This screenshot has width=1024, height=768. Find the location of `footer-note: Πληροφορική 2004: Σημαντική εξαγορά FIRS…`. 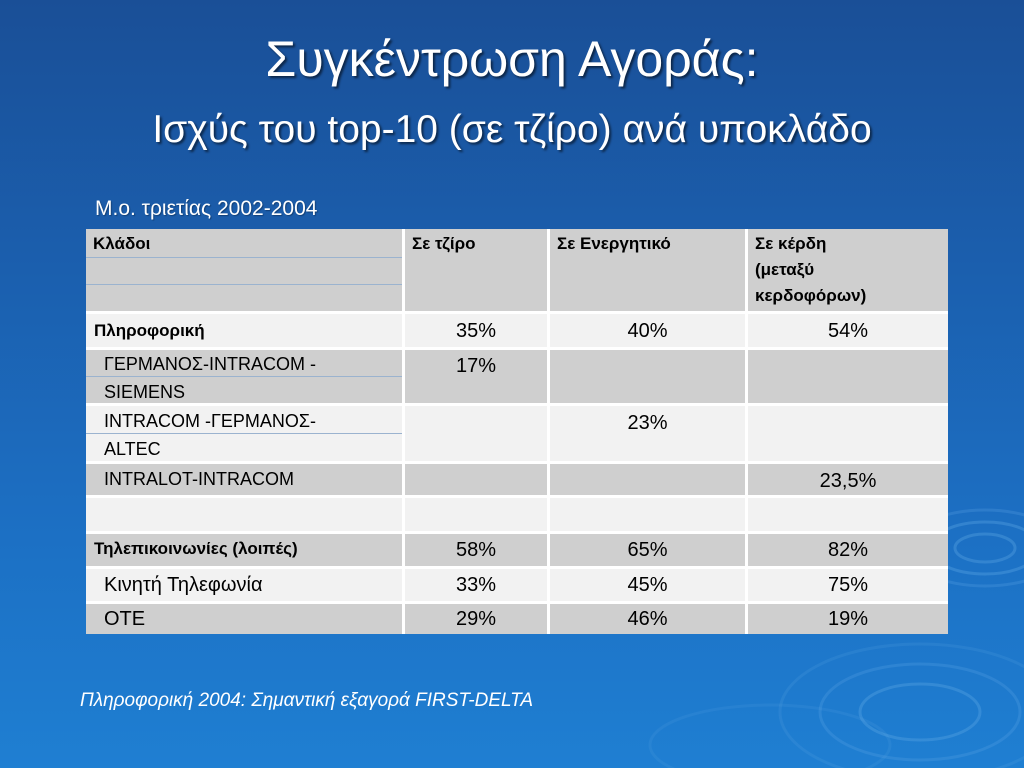

footer-note: Πληροφορική 2004: Σημαντική εξαγορά FIRS… is located at coordinates (307, 700).